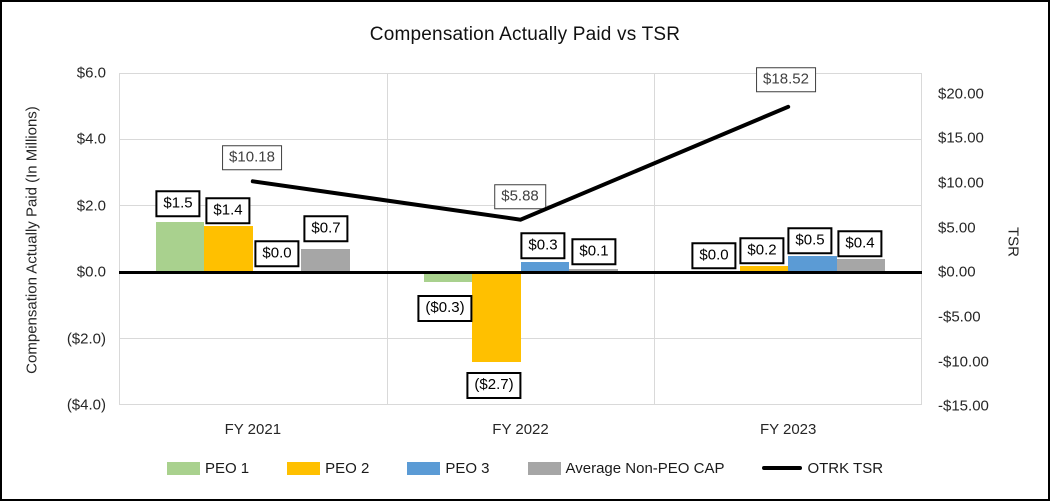  Describe the element at coordinates (645, 468) in the screenshot. I see `legend-label: Average Non-PEO CAP` at that location.